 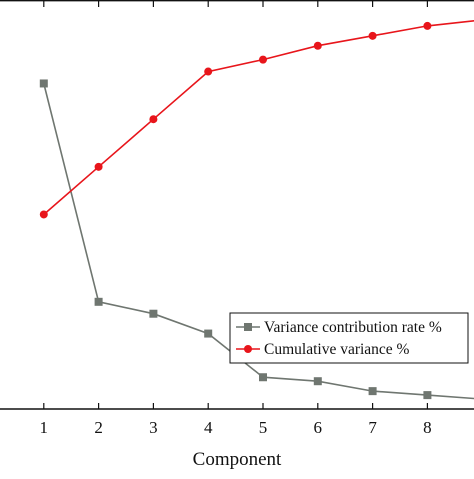 What do you see at coordinates (263, 427) in the screenshot?
I see `x-tick-label: 5` at bounding box center [263, 427].